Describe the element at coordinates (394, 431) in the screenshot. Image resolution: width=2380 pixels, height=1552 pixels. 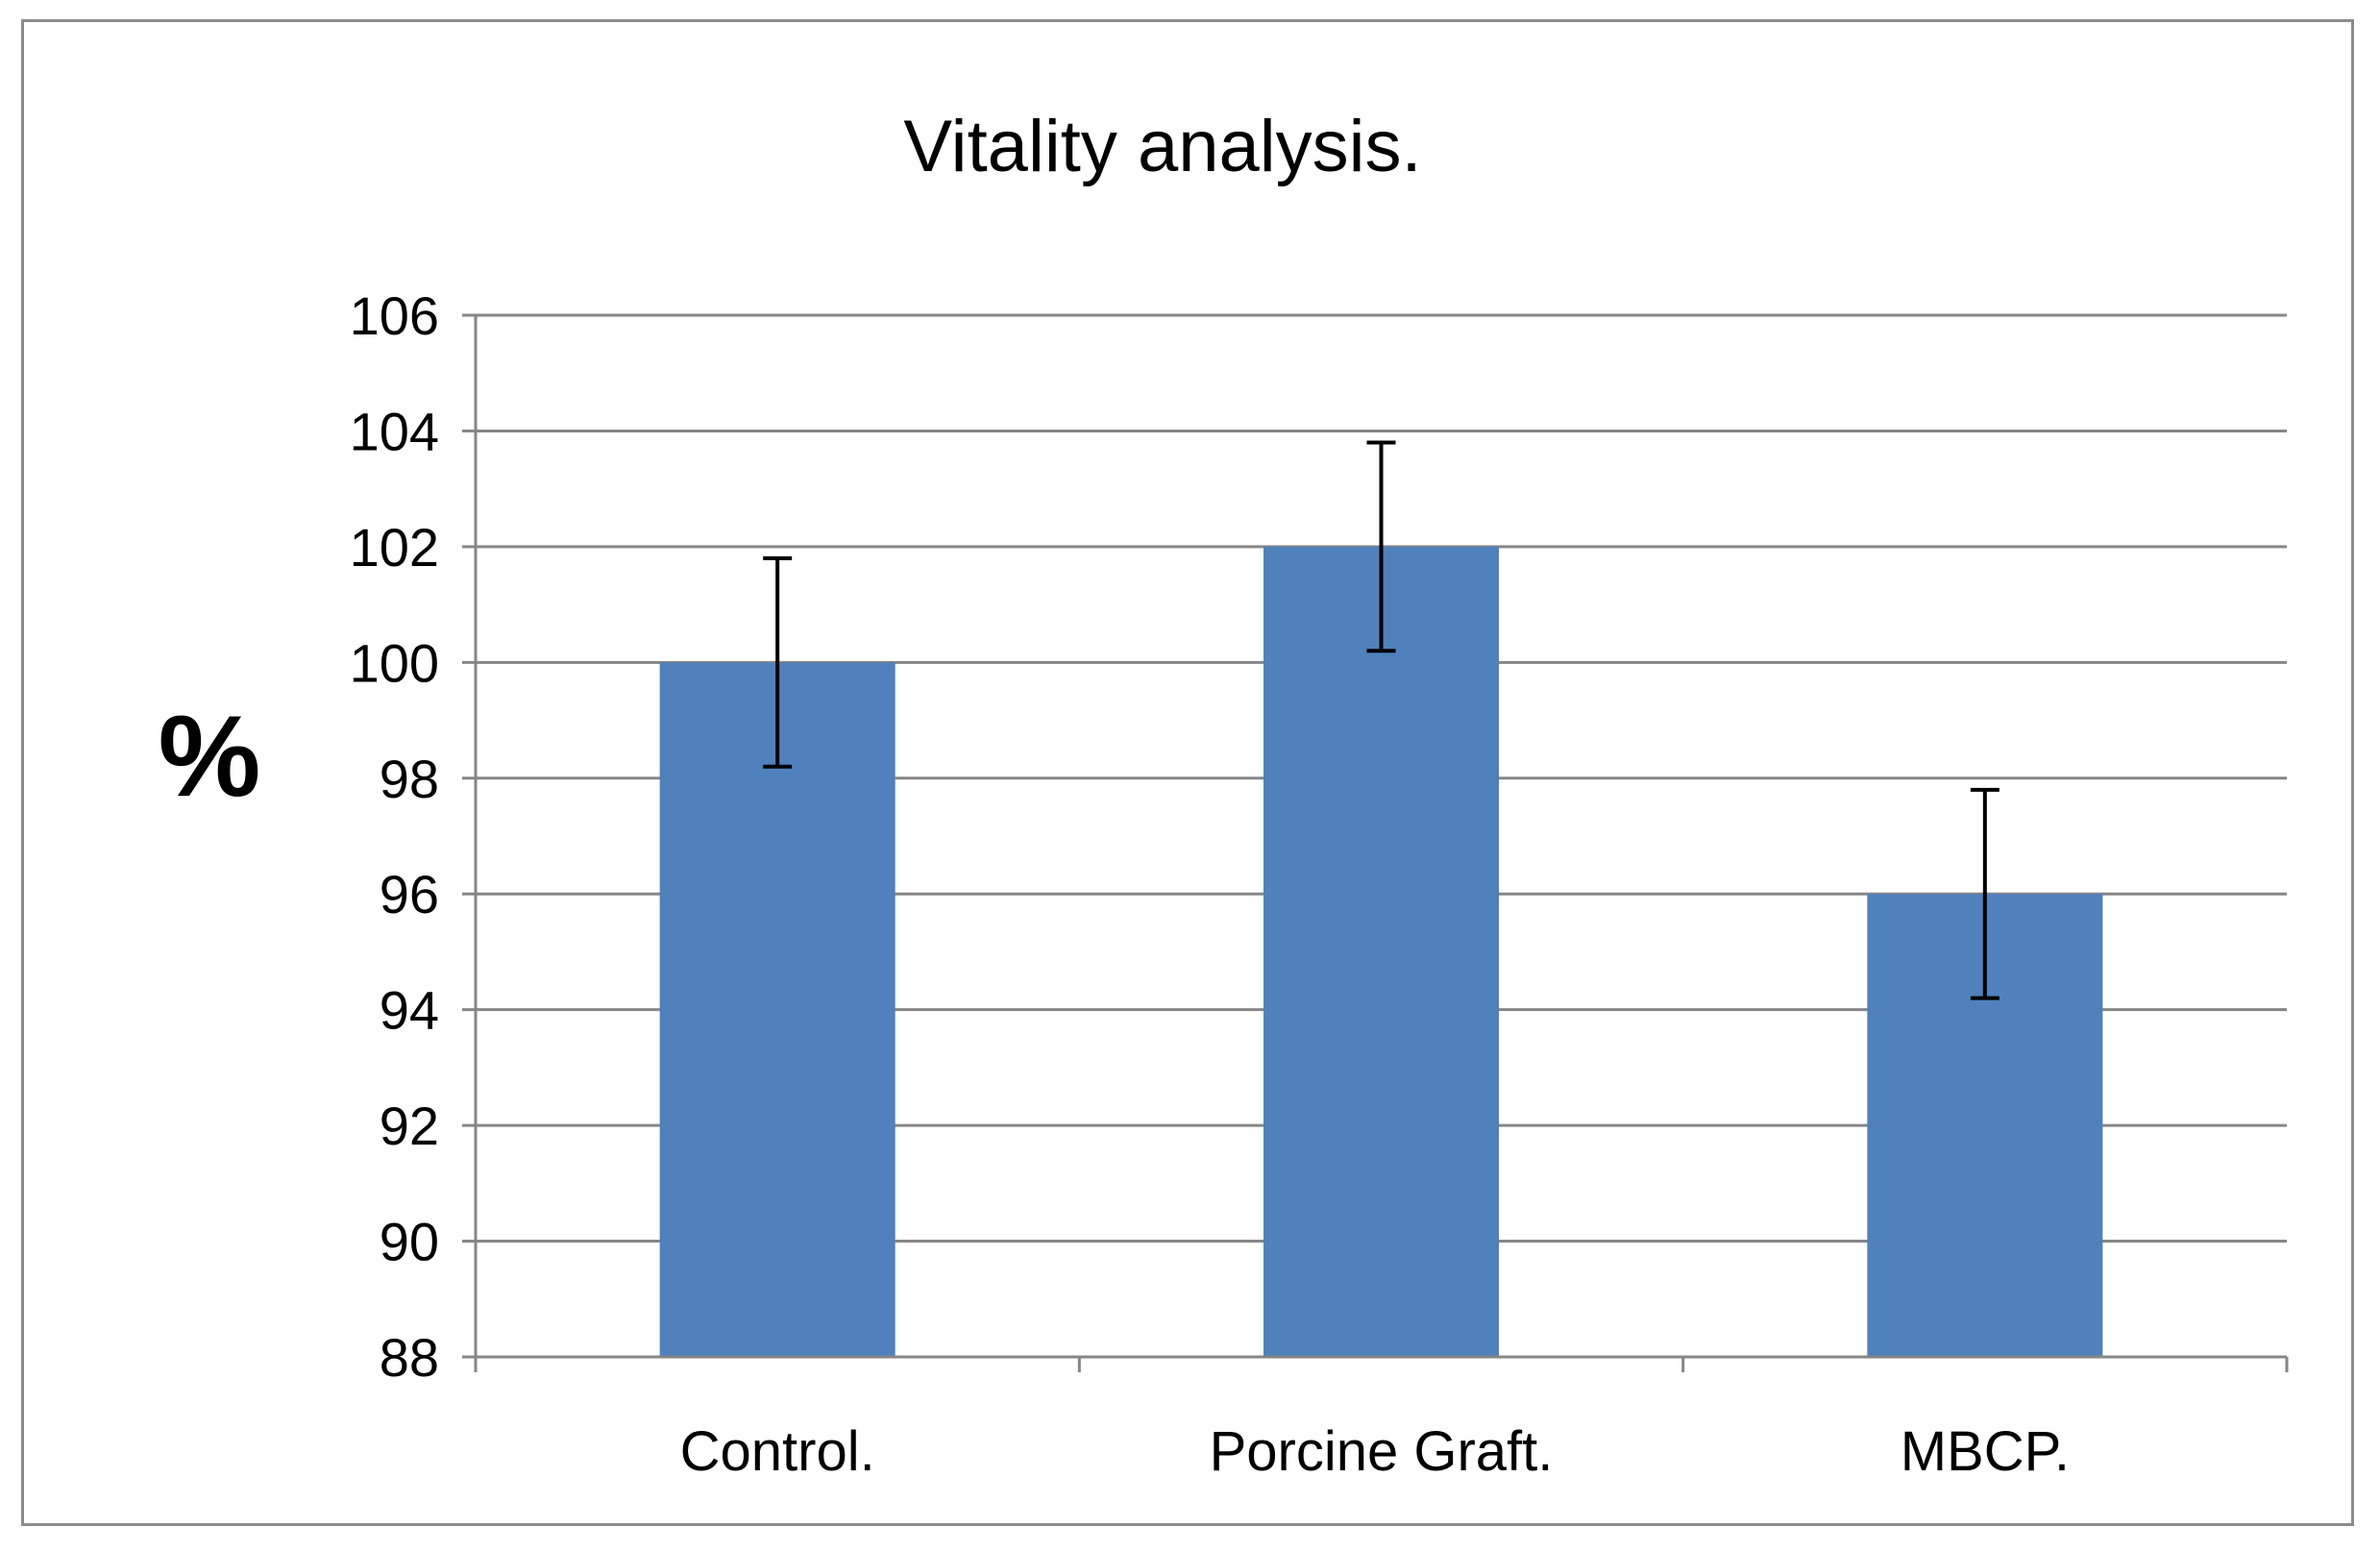
I see `y-tick-label: 104` at that location.